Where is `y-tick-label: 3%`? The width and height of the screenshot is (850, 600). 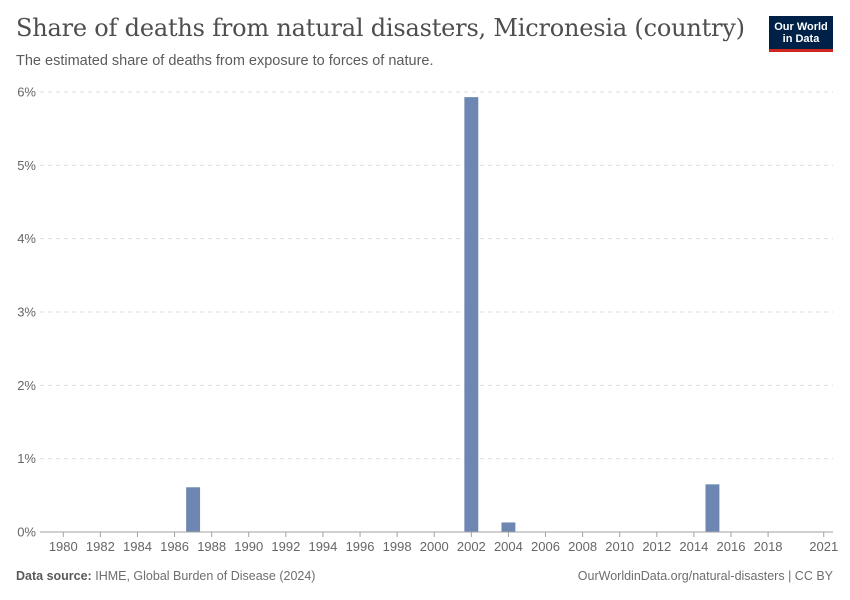
y-tick-label: 3% is located at coordinates (26, 312).